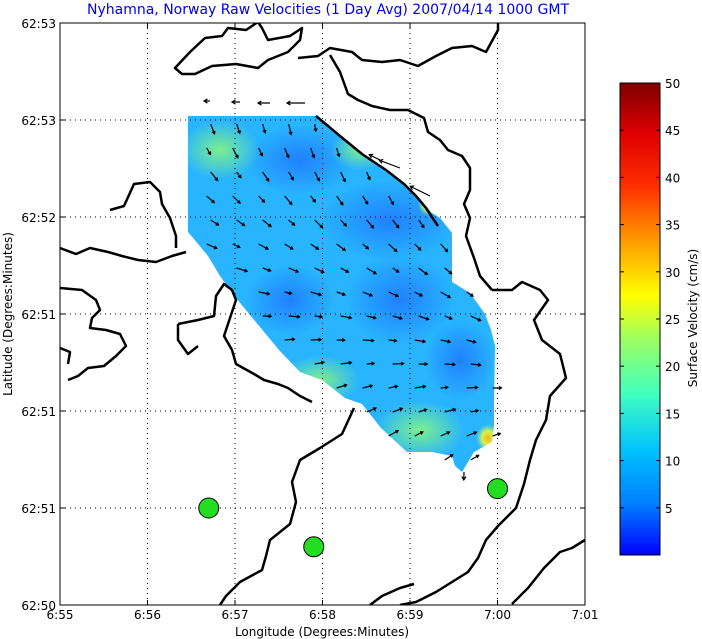 This screenshot has width=702, height=639. Describe the element at coordinates (672, 226) in the screenshot. I see `colorbar-tick-label: 35` at that location.